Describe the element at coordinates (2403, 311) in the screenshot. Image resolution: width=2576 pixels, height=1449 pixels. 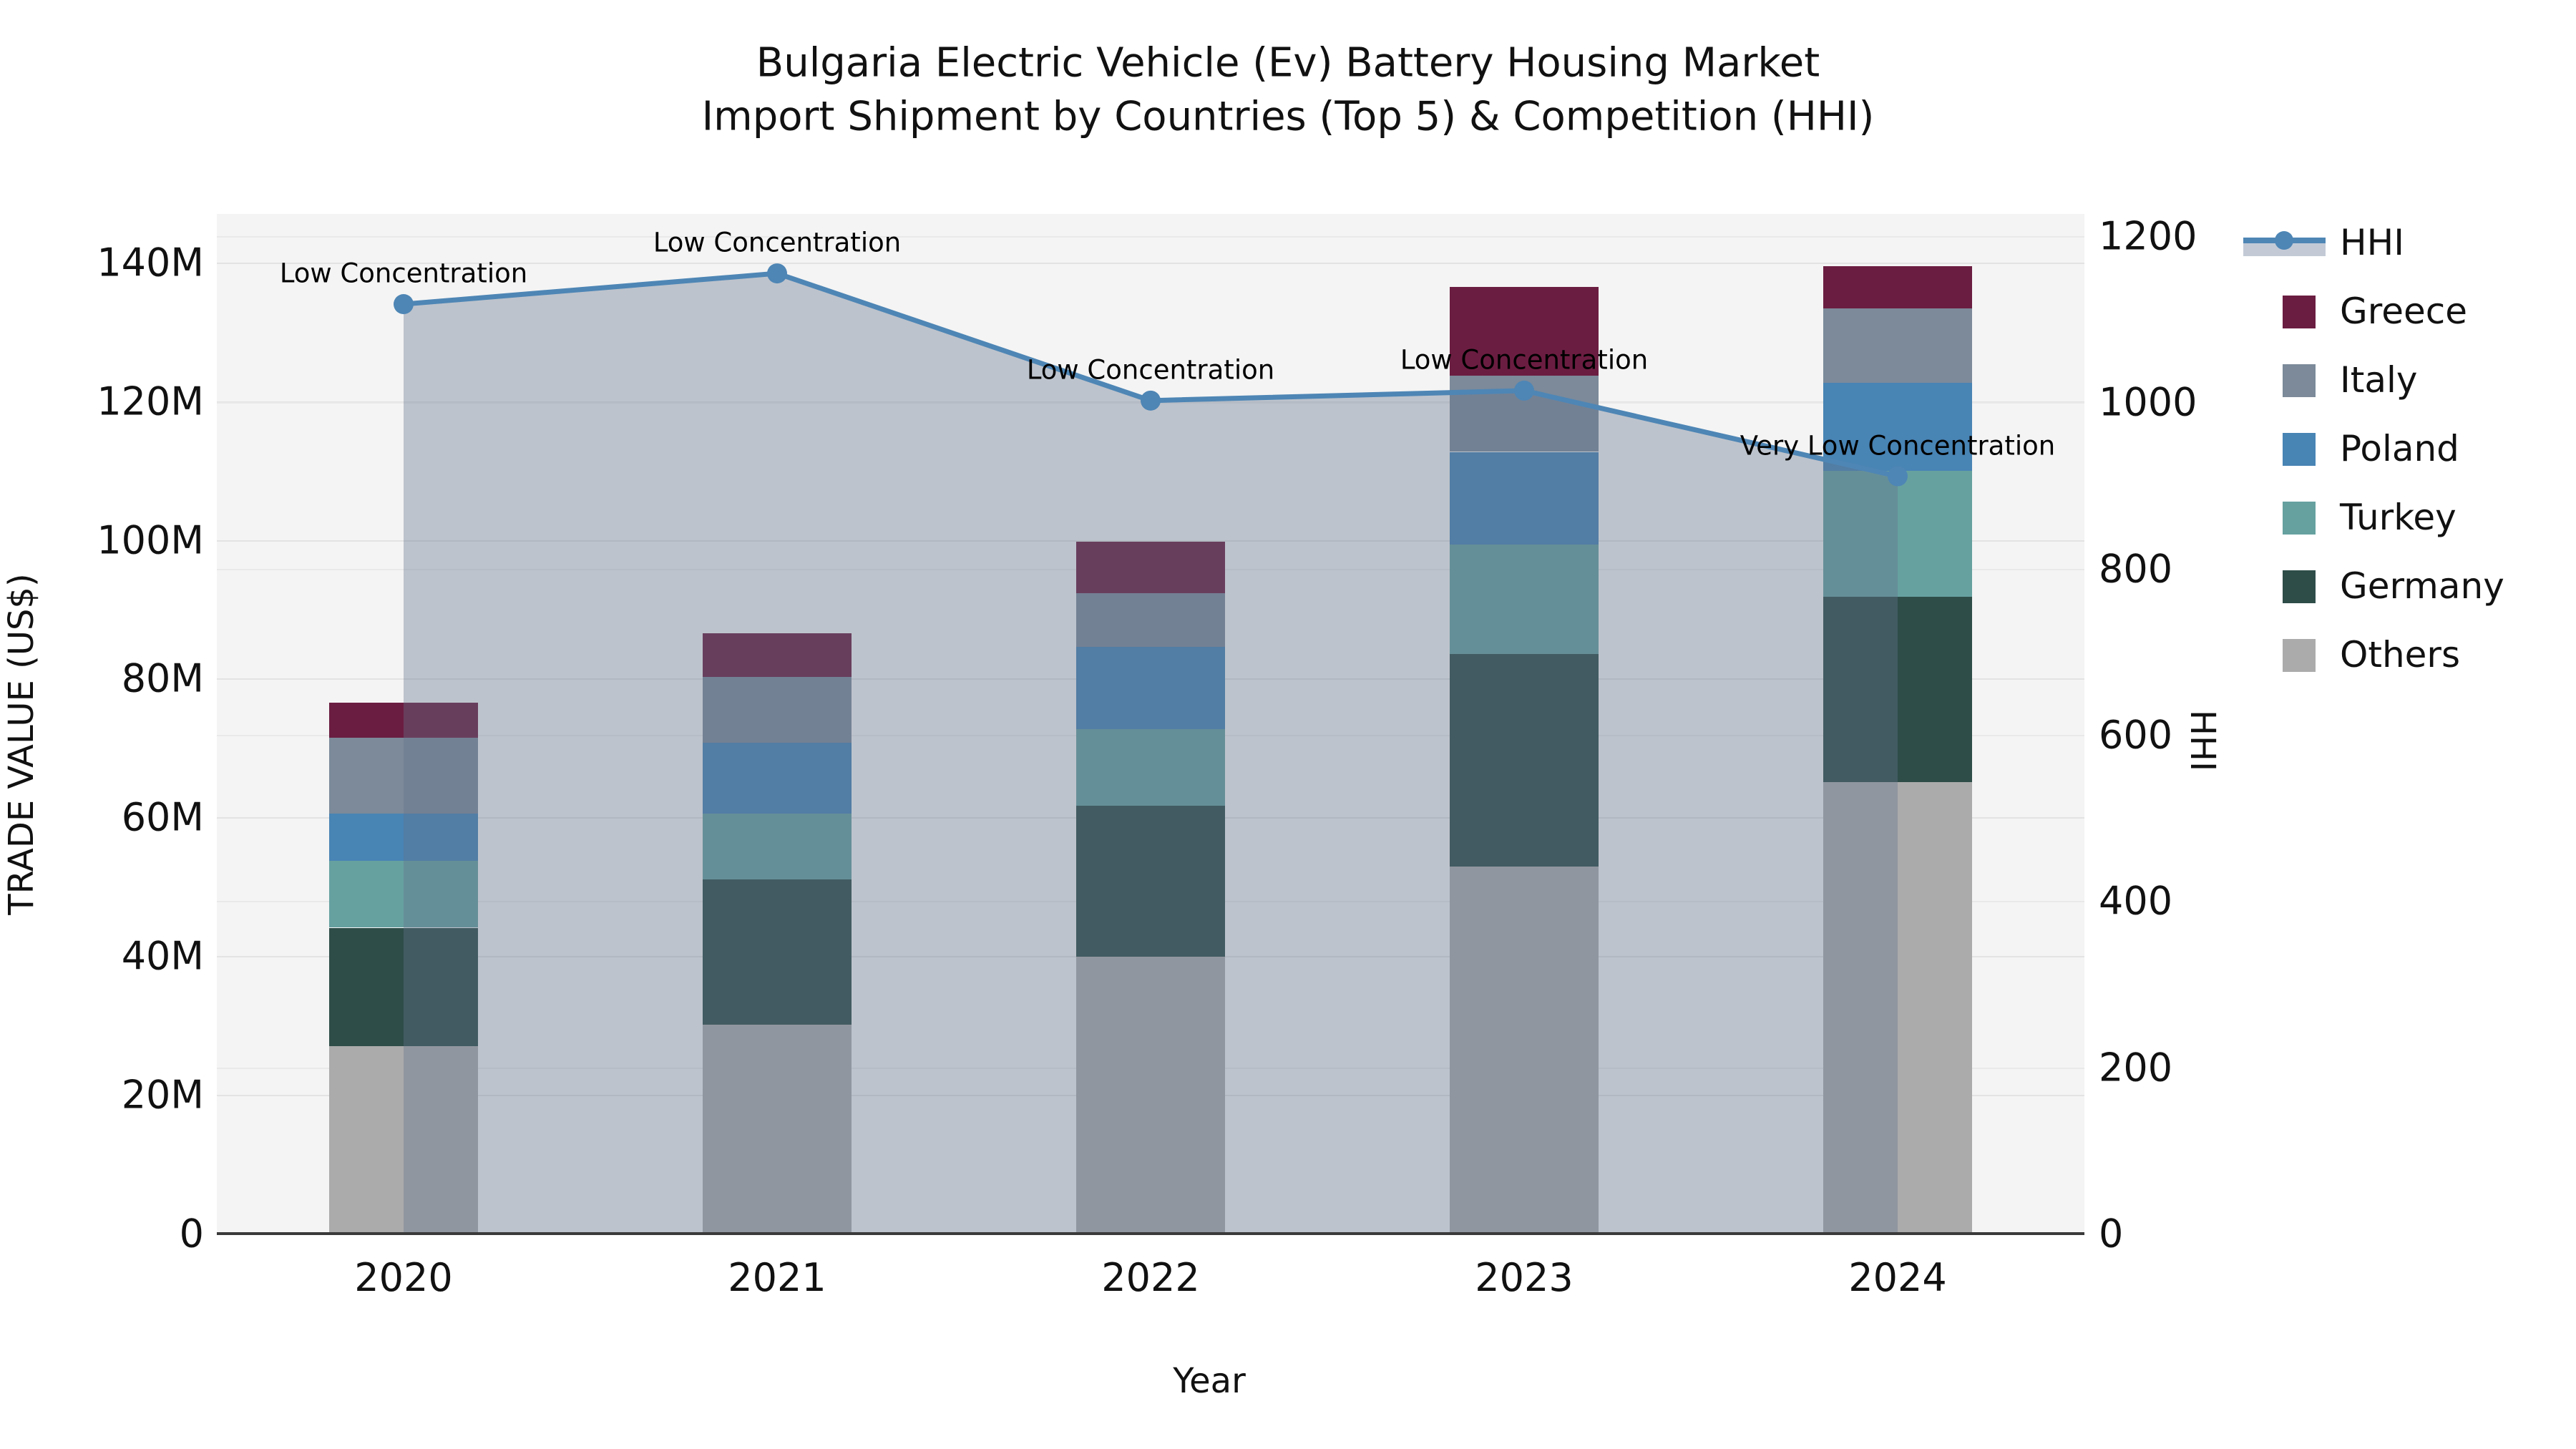
I see `legend-label-greece: Greece` at that location.